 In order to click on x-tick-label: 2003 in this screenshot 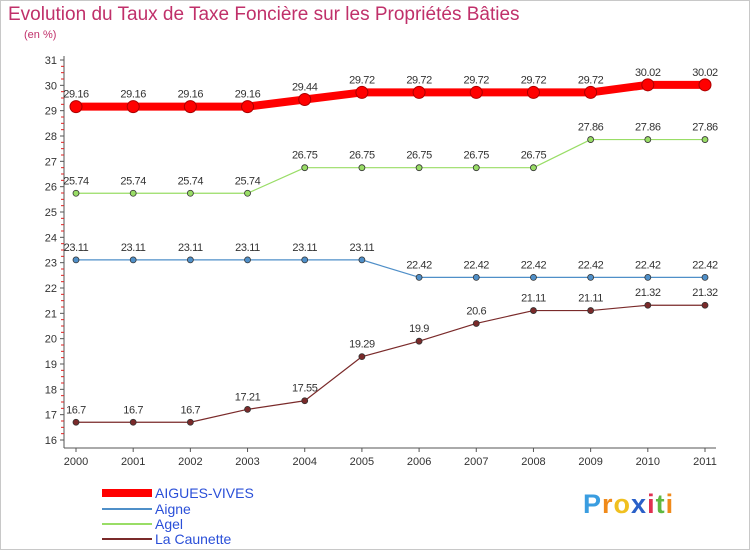, I will do `click(247, 462)`.